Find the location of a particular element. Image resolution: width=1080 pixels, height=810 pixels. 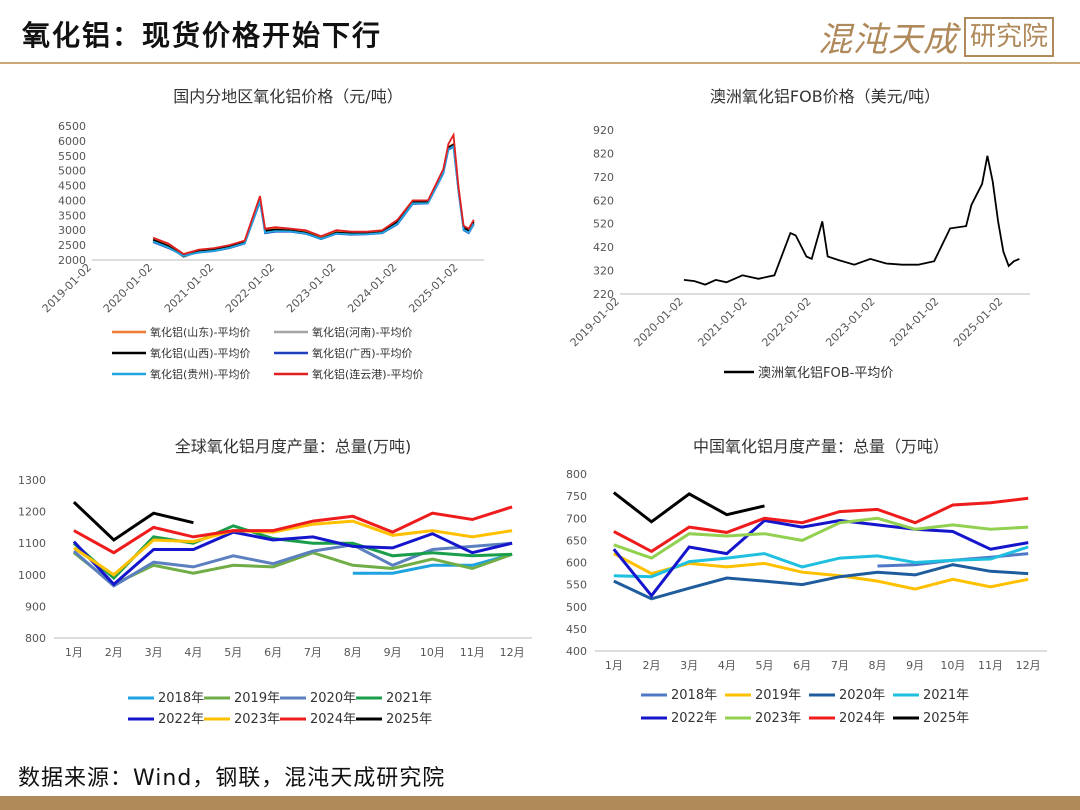

y-tick-label: 1000 is located at coordinates (32, 575).